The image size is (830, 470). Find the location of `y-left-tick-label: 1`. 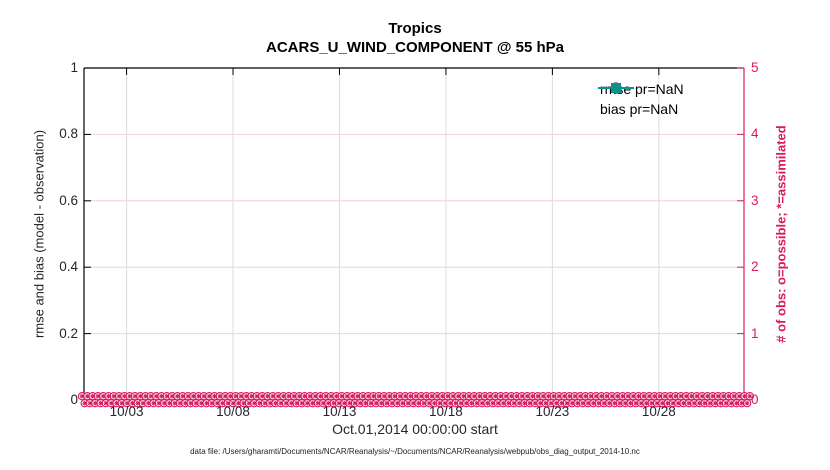

y-left-tick-label: 1 is located at coordinates (74, 67).